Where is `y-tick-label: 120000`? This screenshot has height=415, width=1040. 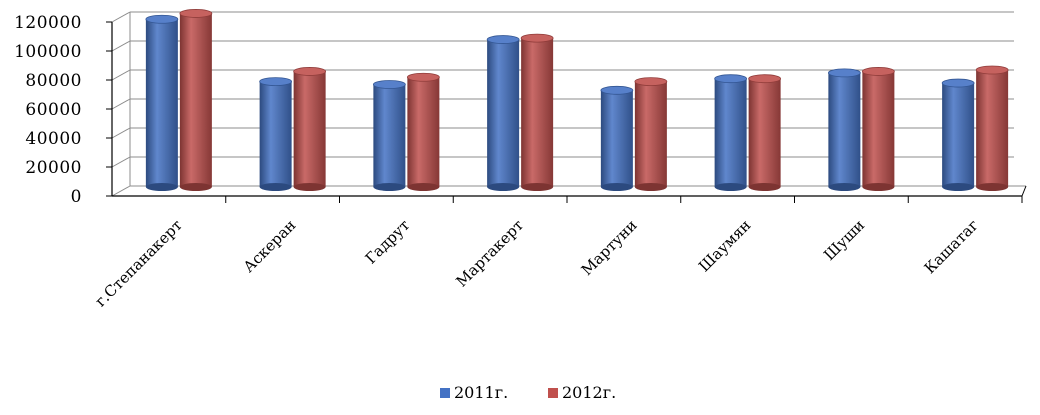
y-tick-label: 120000 is located at coordinates (48, 23).